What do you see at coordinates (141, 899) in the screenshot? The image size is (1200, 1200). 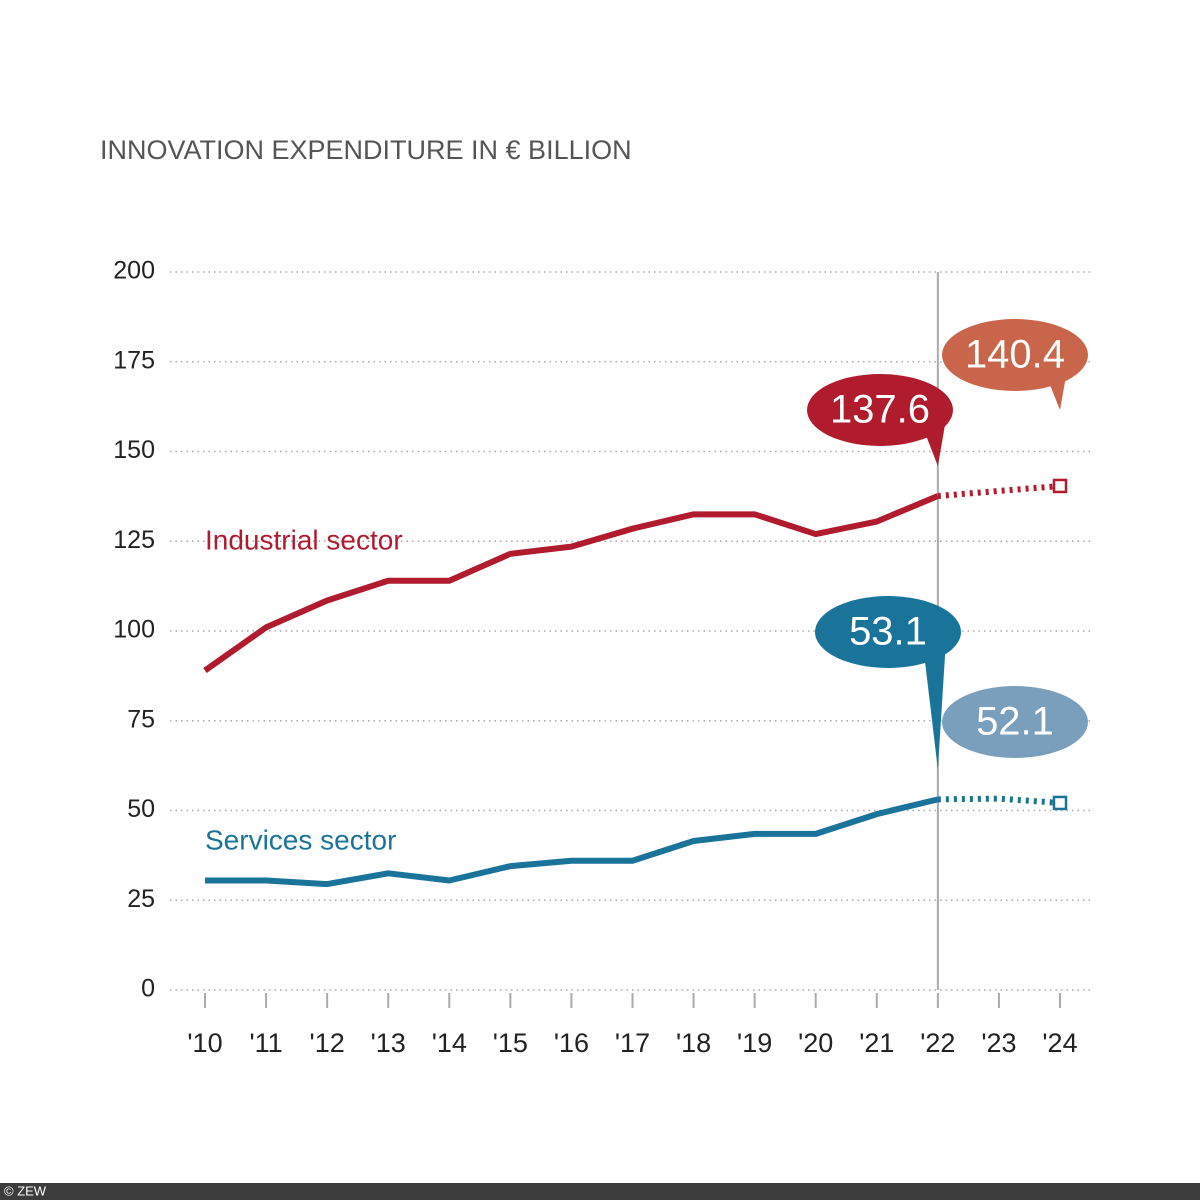 I see `y-tick-label: 25` at bounding box center [141, 899].